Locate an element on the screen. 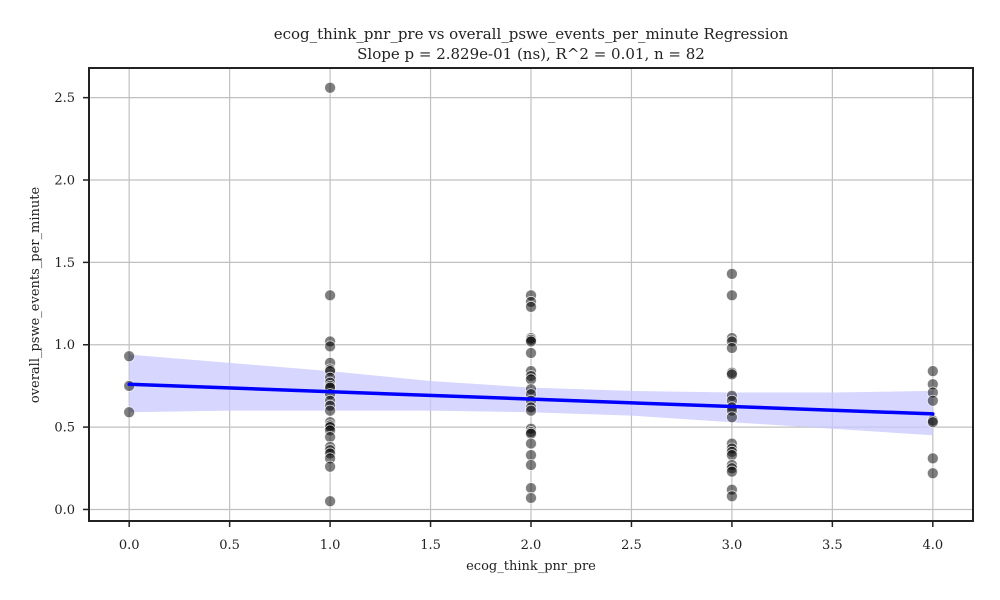 The width and height of the screenshot is (1000, 600). y-tick-label: 2.0 is located at coordinates (64, 181).